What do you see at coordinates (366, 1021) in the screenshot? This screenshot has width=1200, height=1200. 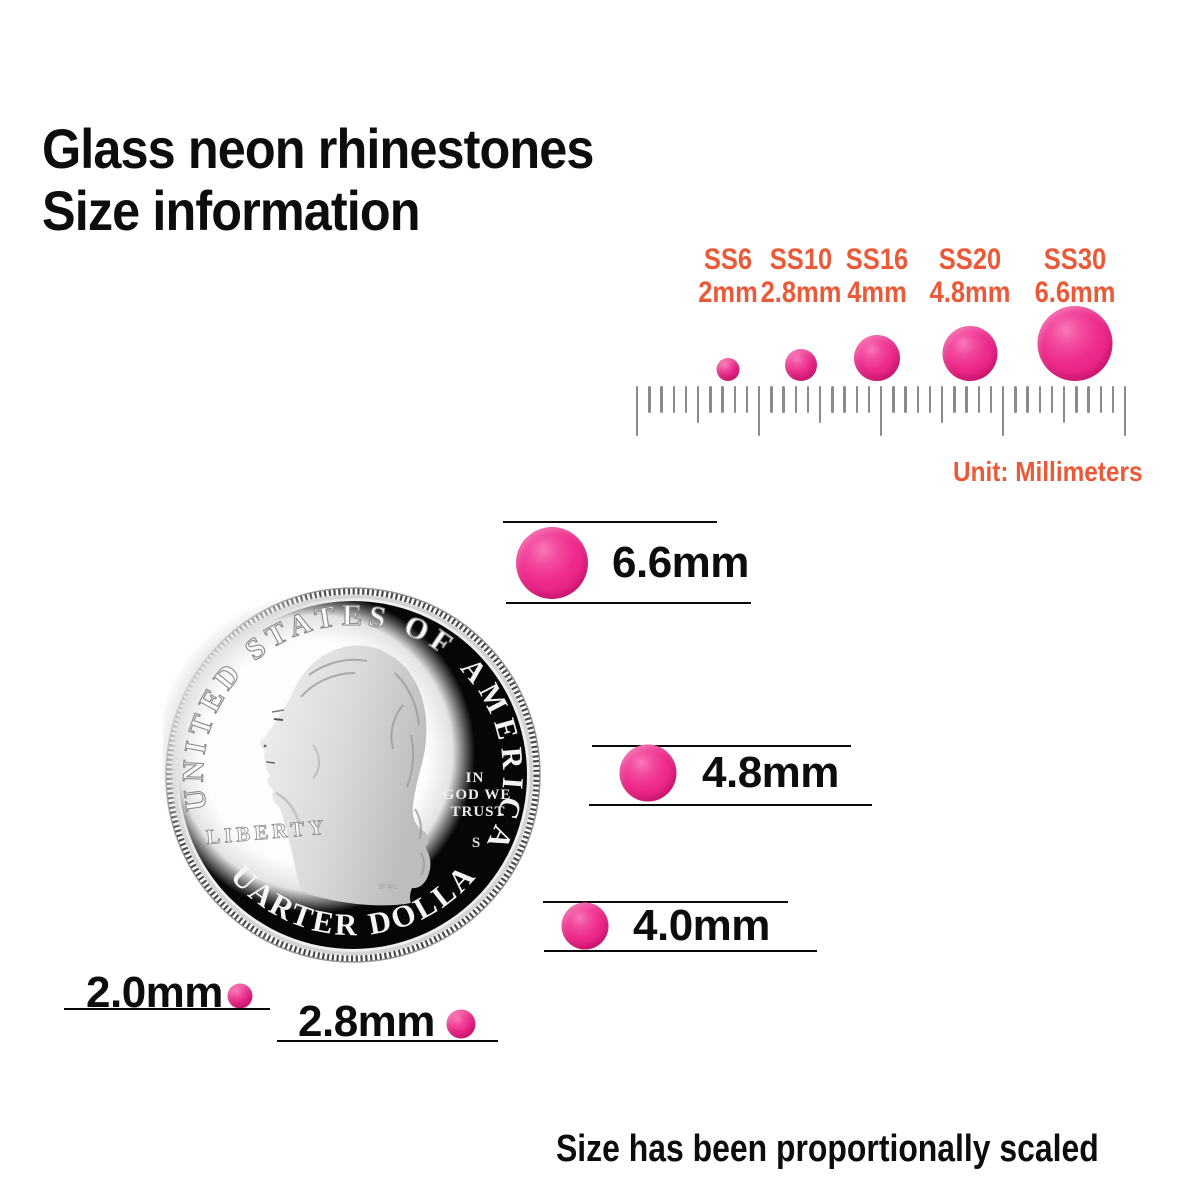 I see `size-row-label: 2.8mm` at bounding box center [366, 1021].